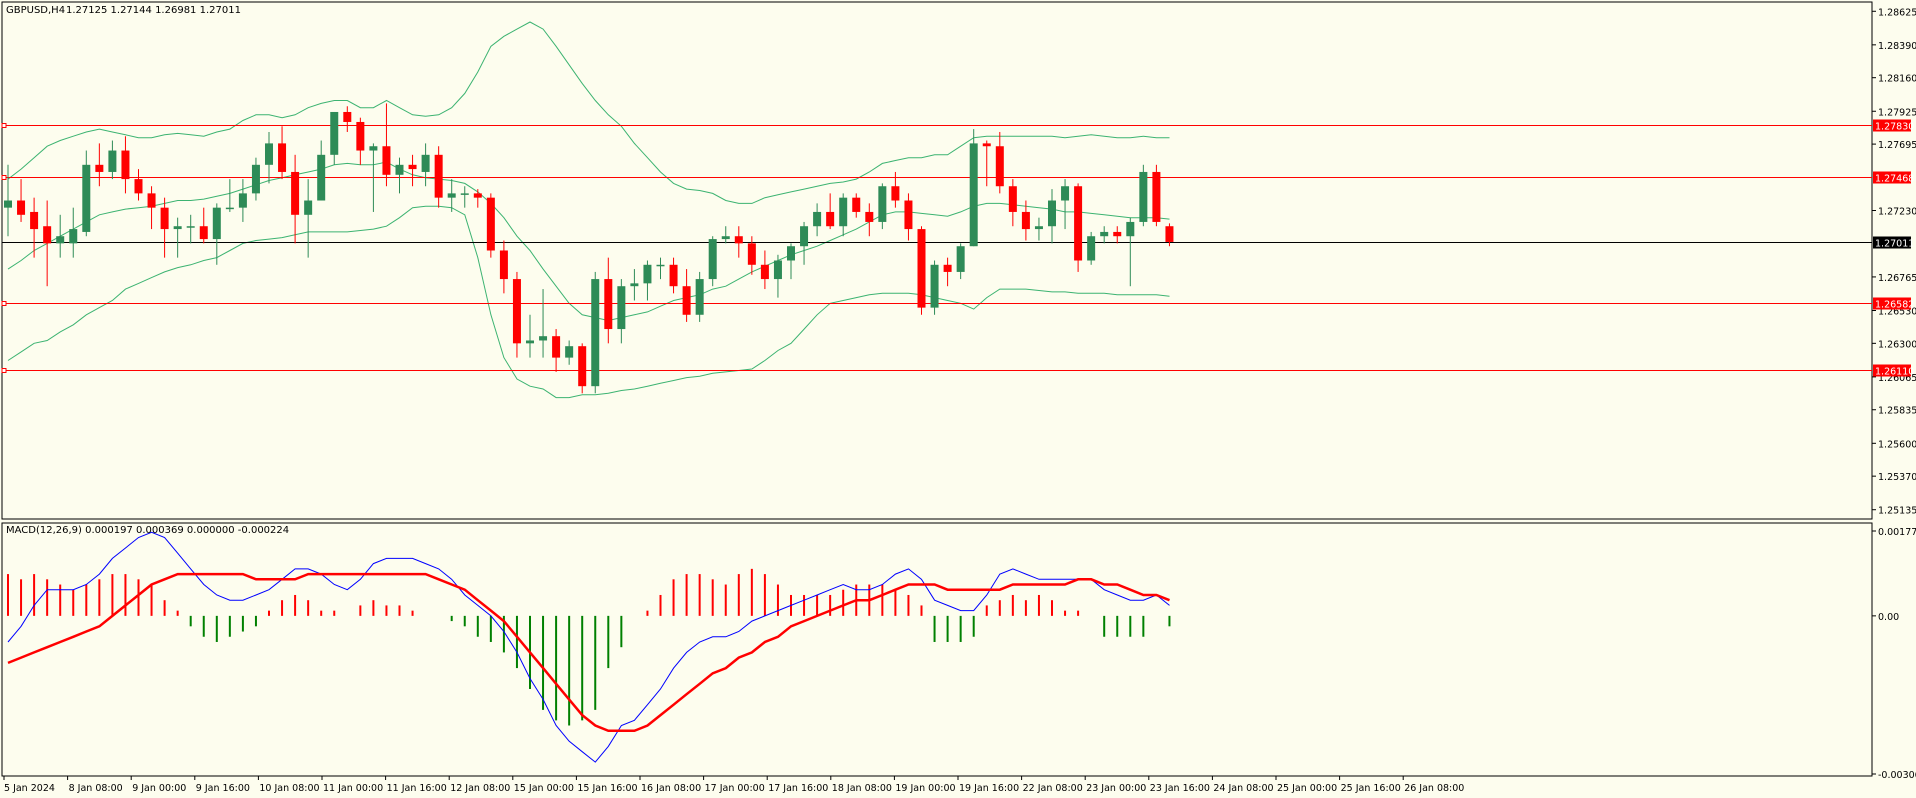 This screenshot has height=798, width=1916. I want to click on macd-tick-label: 0.00, so click(1888, 617).